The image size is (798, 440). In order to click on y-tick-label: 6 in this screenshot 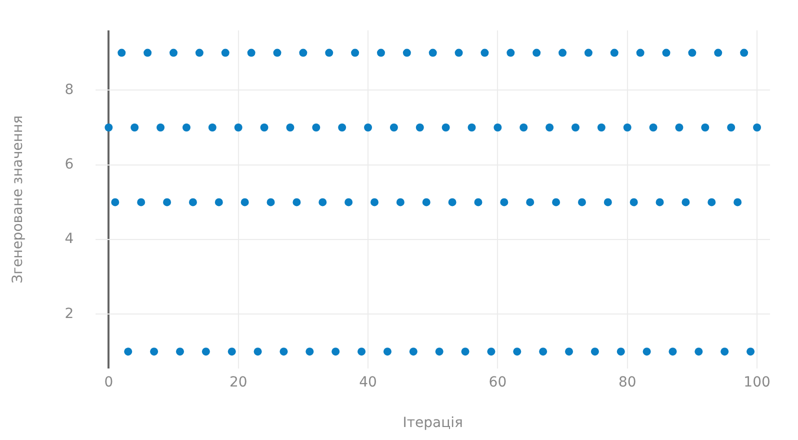, I will do `click(69, 164)`.